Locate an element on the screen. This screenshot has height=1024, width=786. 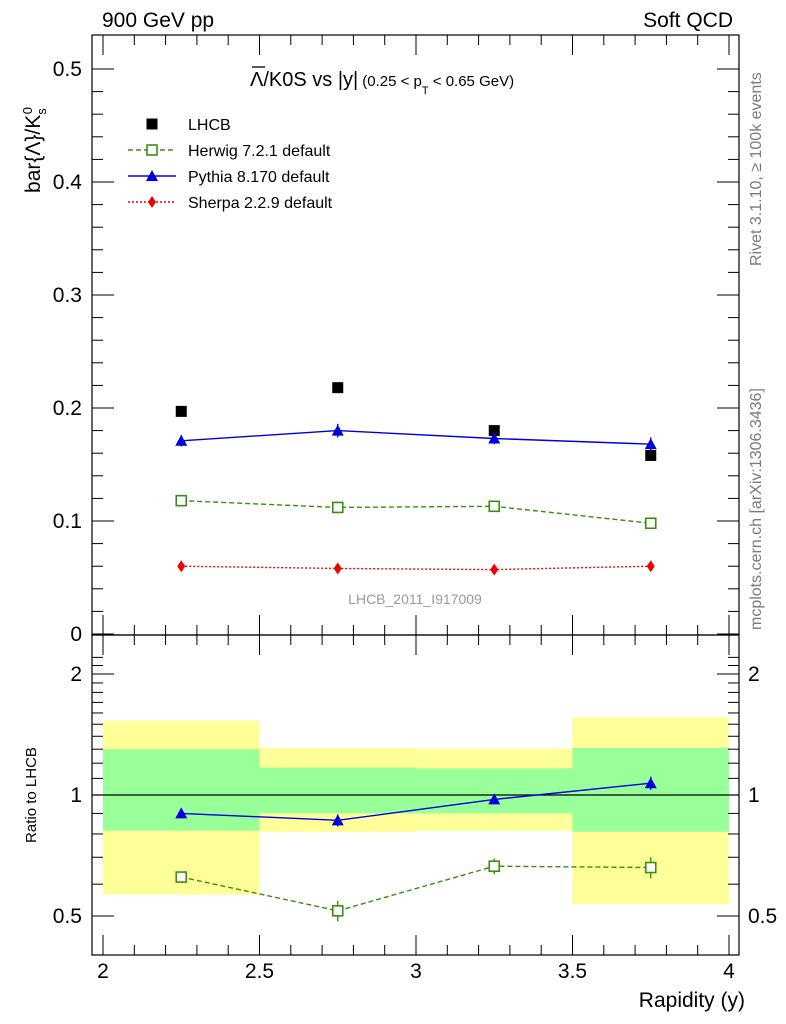
main-ytick-label: 0.4 is located at coordinates (68, 182).